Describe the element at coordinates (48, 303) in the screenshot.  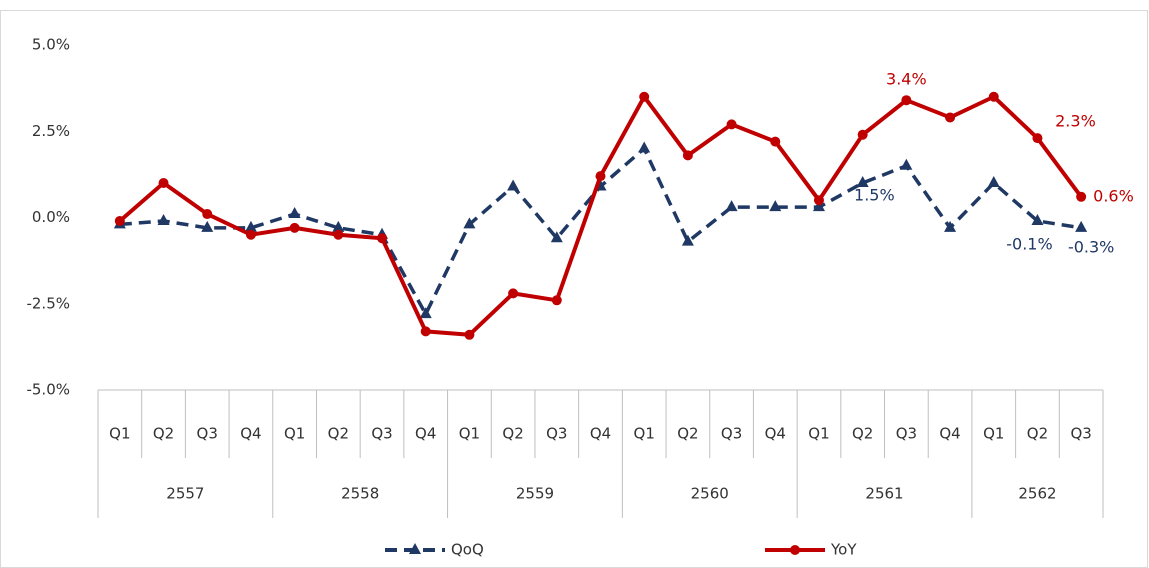
I see `y-tick-label: -2.5%` at that location.